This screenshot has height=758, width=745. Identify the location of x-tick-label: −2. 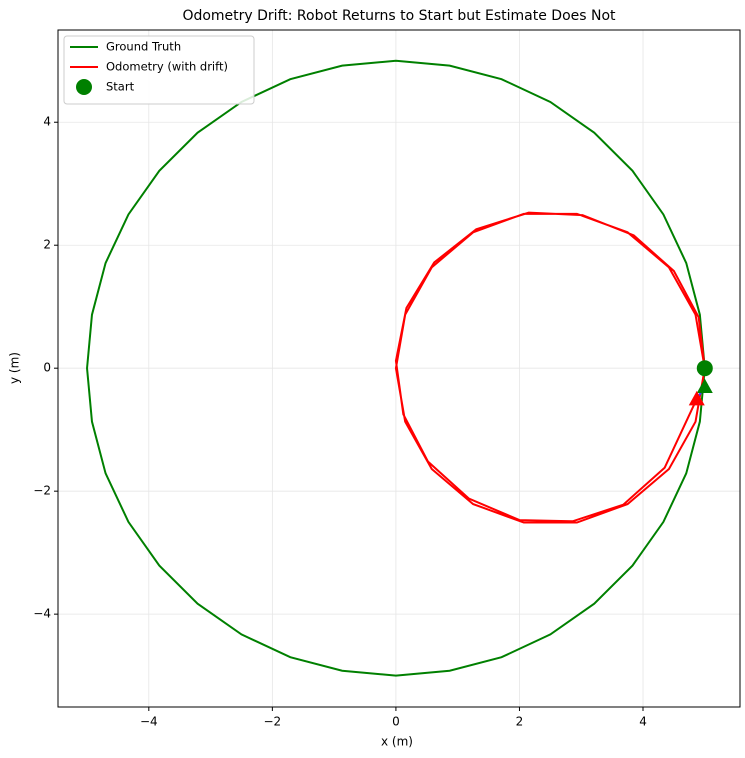
(273, 722).